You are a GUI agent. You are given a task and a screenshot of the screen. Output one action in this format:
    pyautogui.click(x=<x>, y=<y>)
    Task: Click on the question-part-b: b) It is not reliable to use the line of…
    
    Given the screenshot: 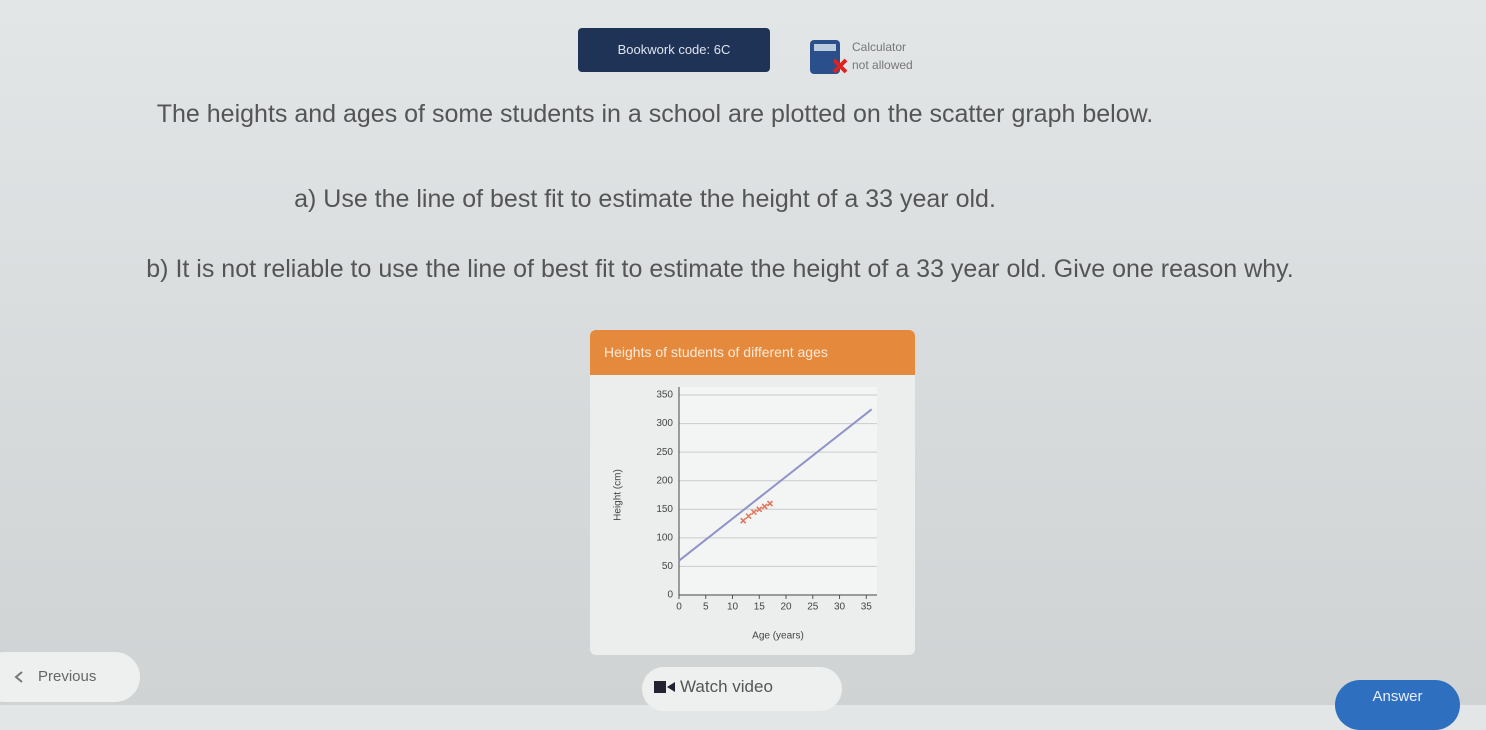 What is the action you would take?
    pyautogui.click(x=720, y=269)
    